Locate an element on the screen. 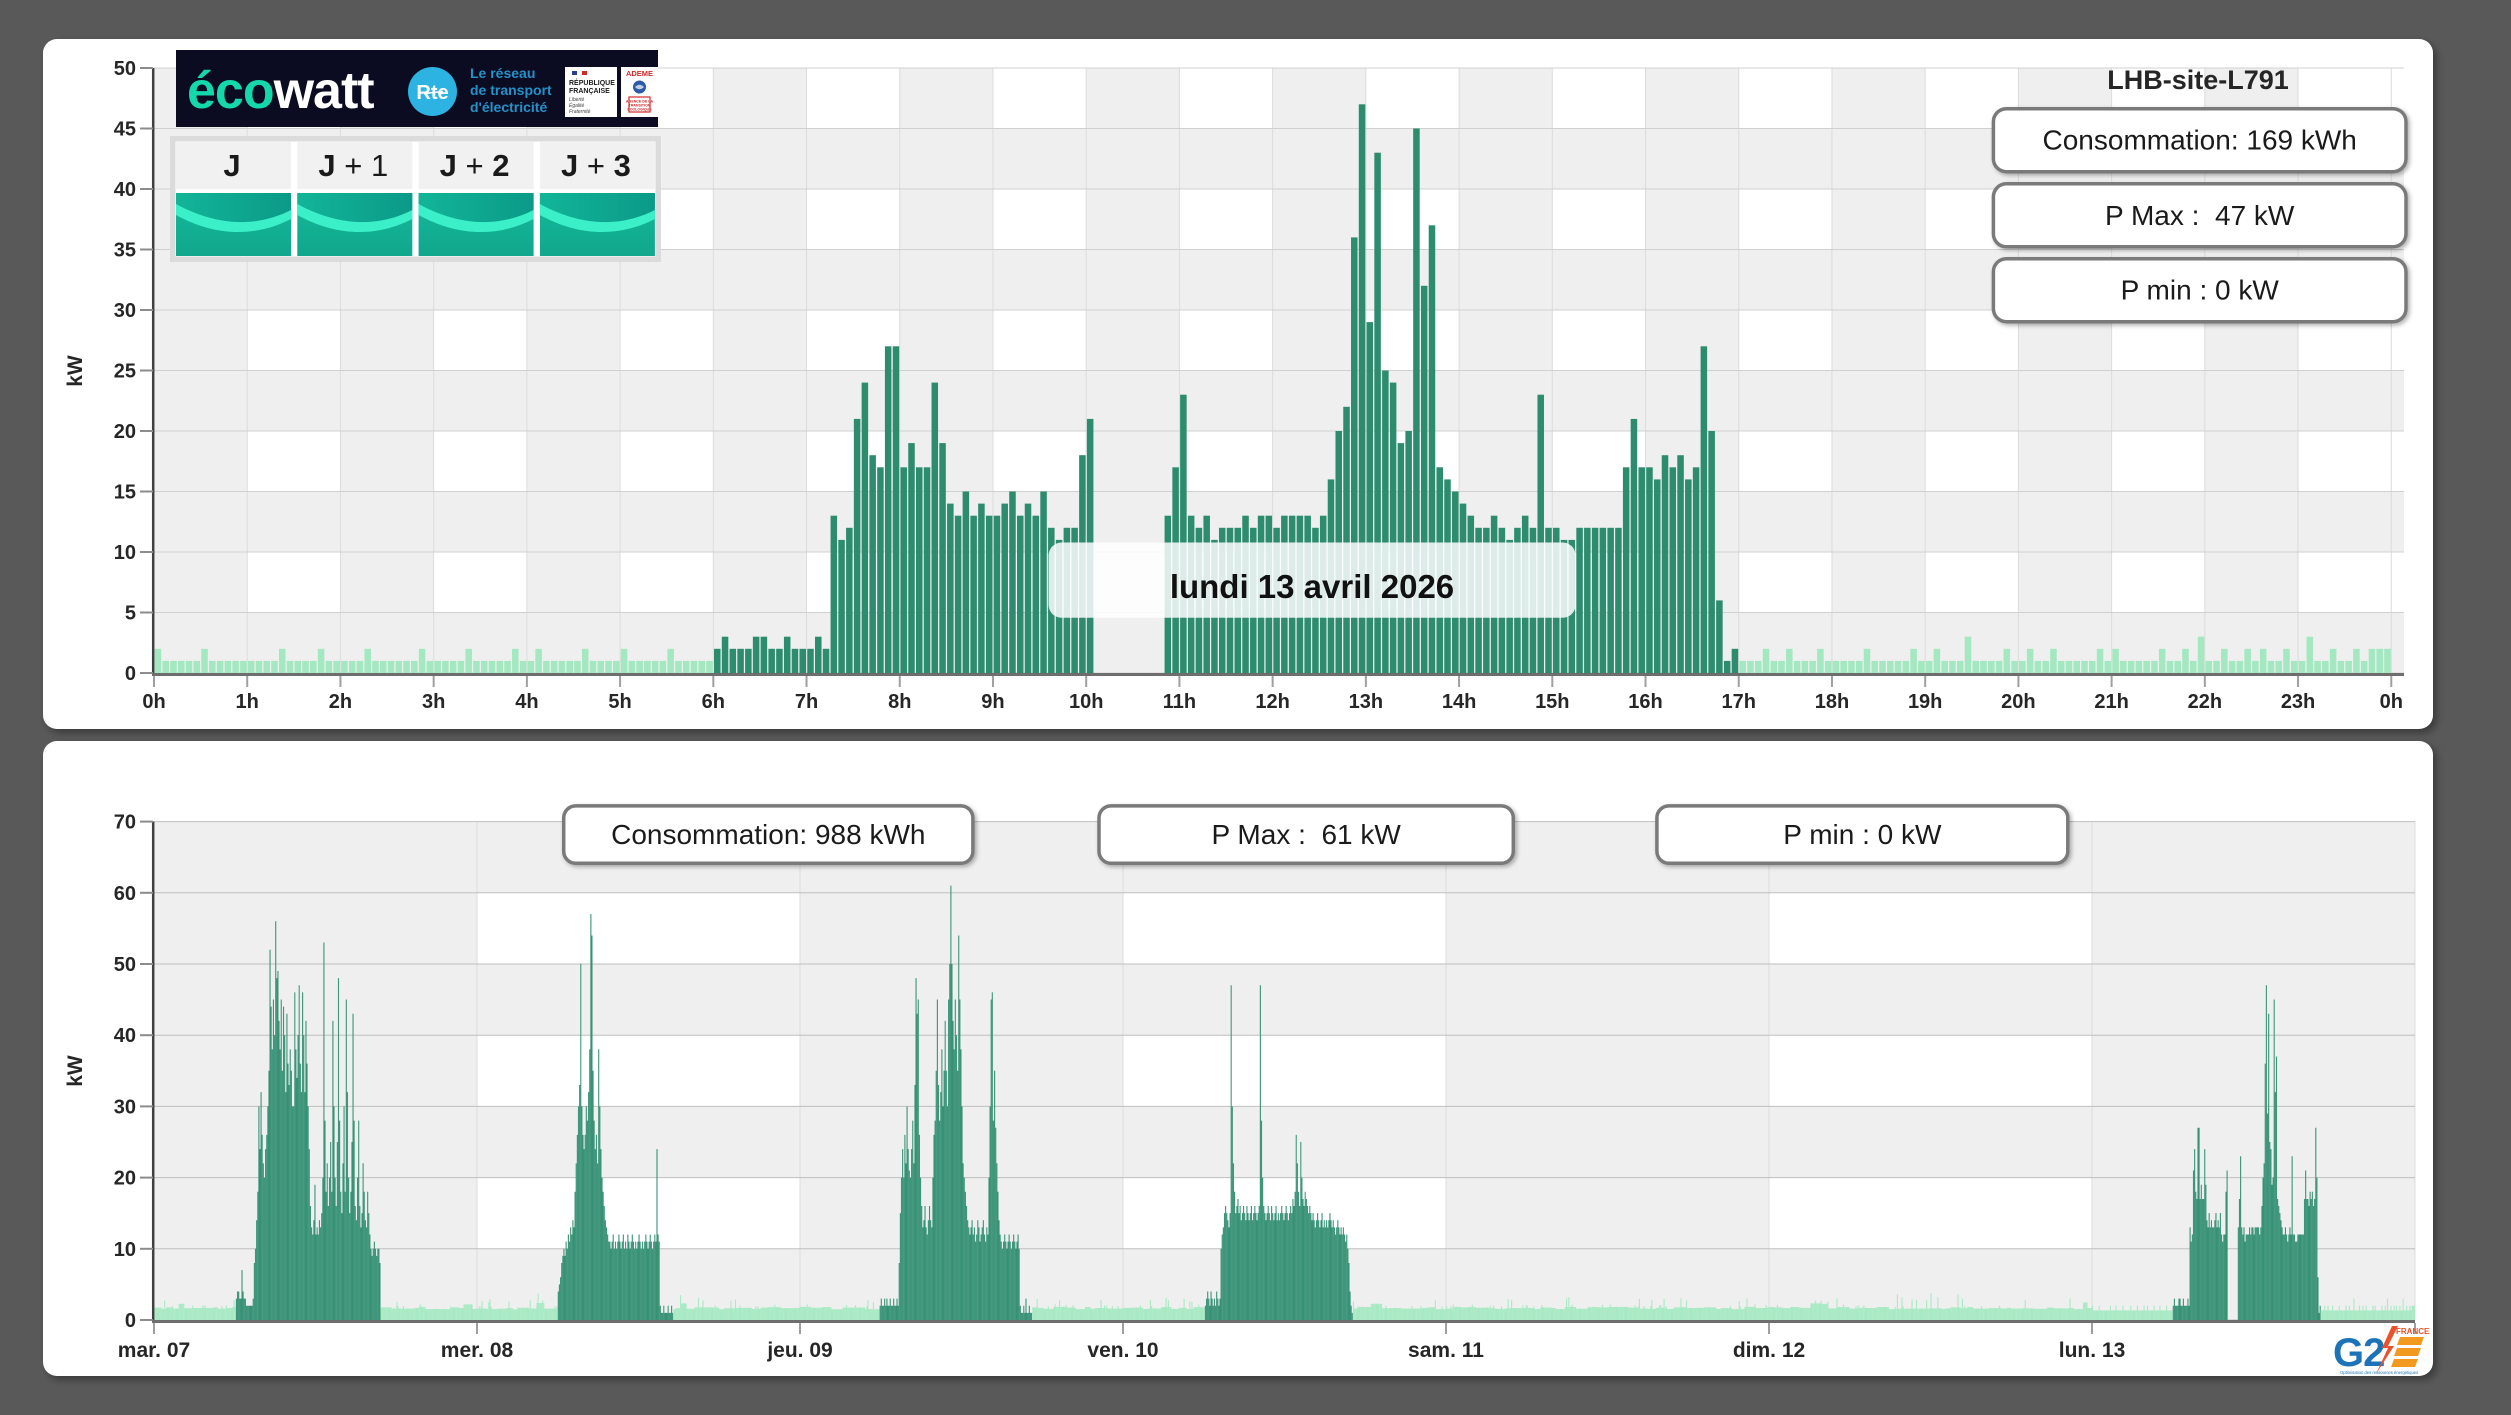 This screenshot has width=2511, height=1415. svg-text: LHB-site-L791 is located at coordinates (2198, 80).